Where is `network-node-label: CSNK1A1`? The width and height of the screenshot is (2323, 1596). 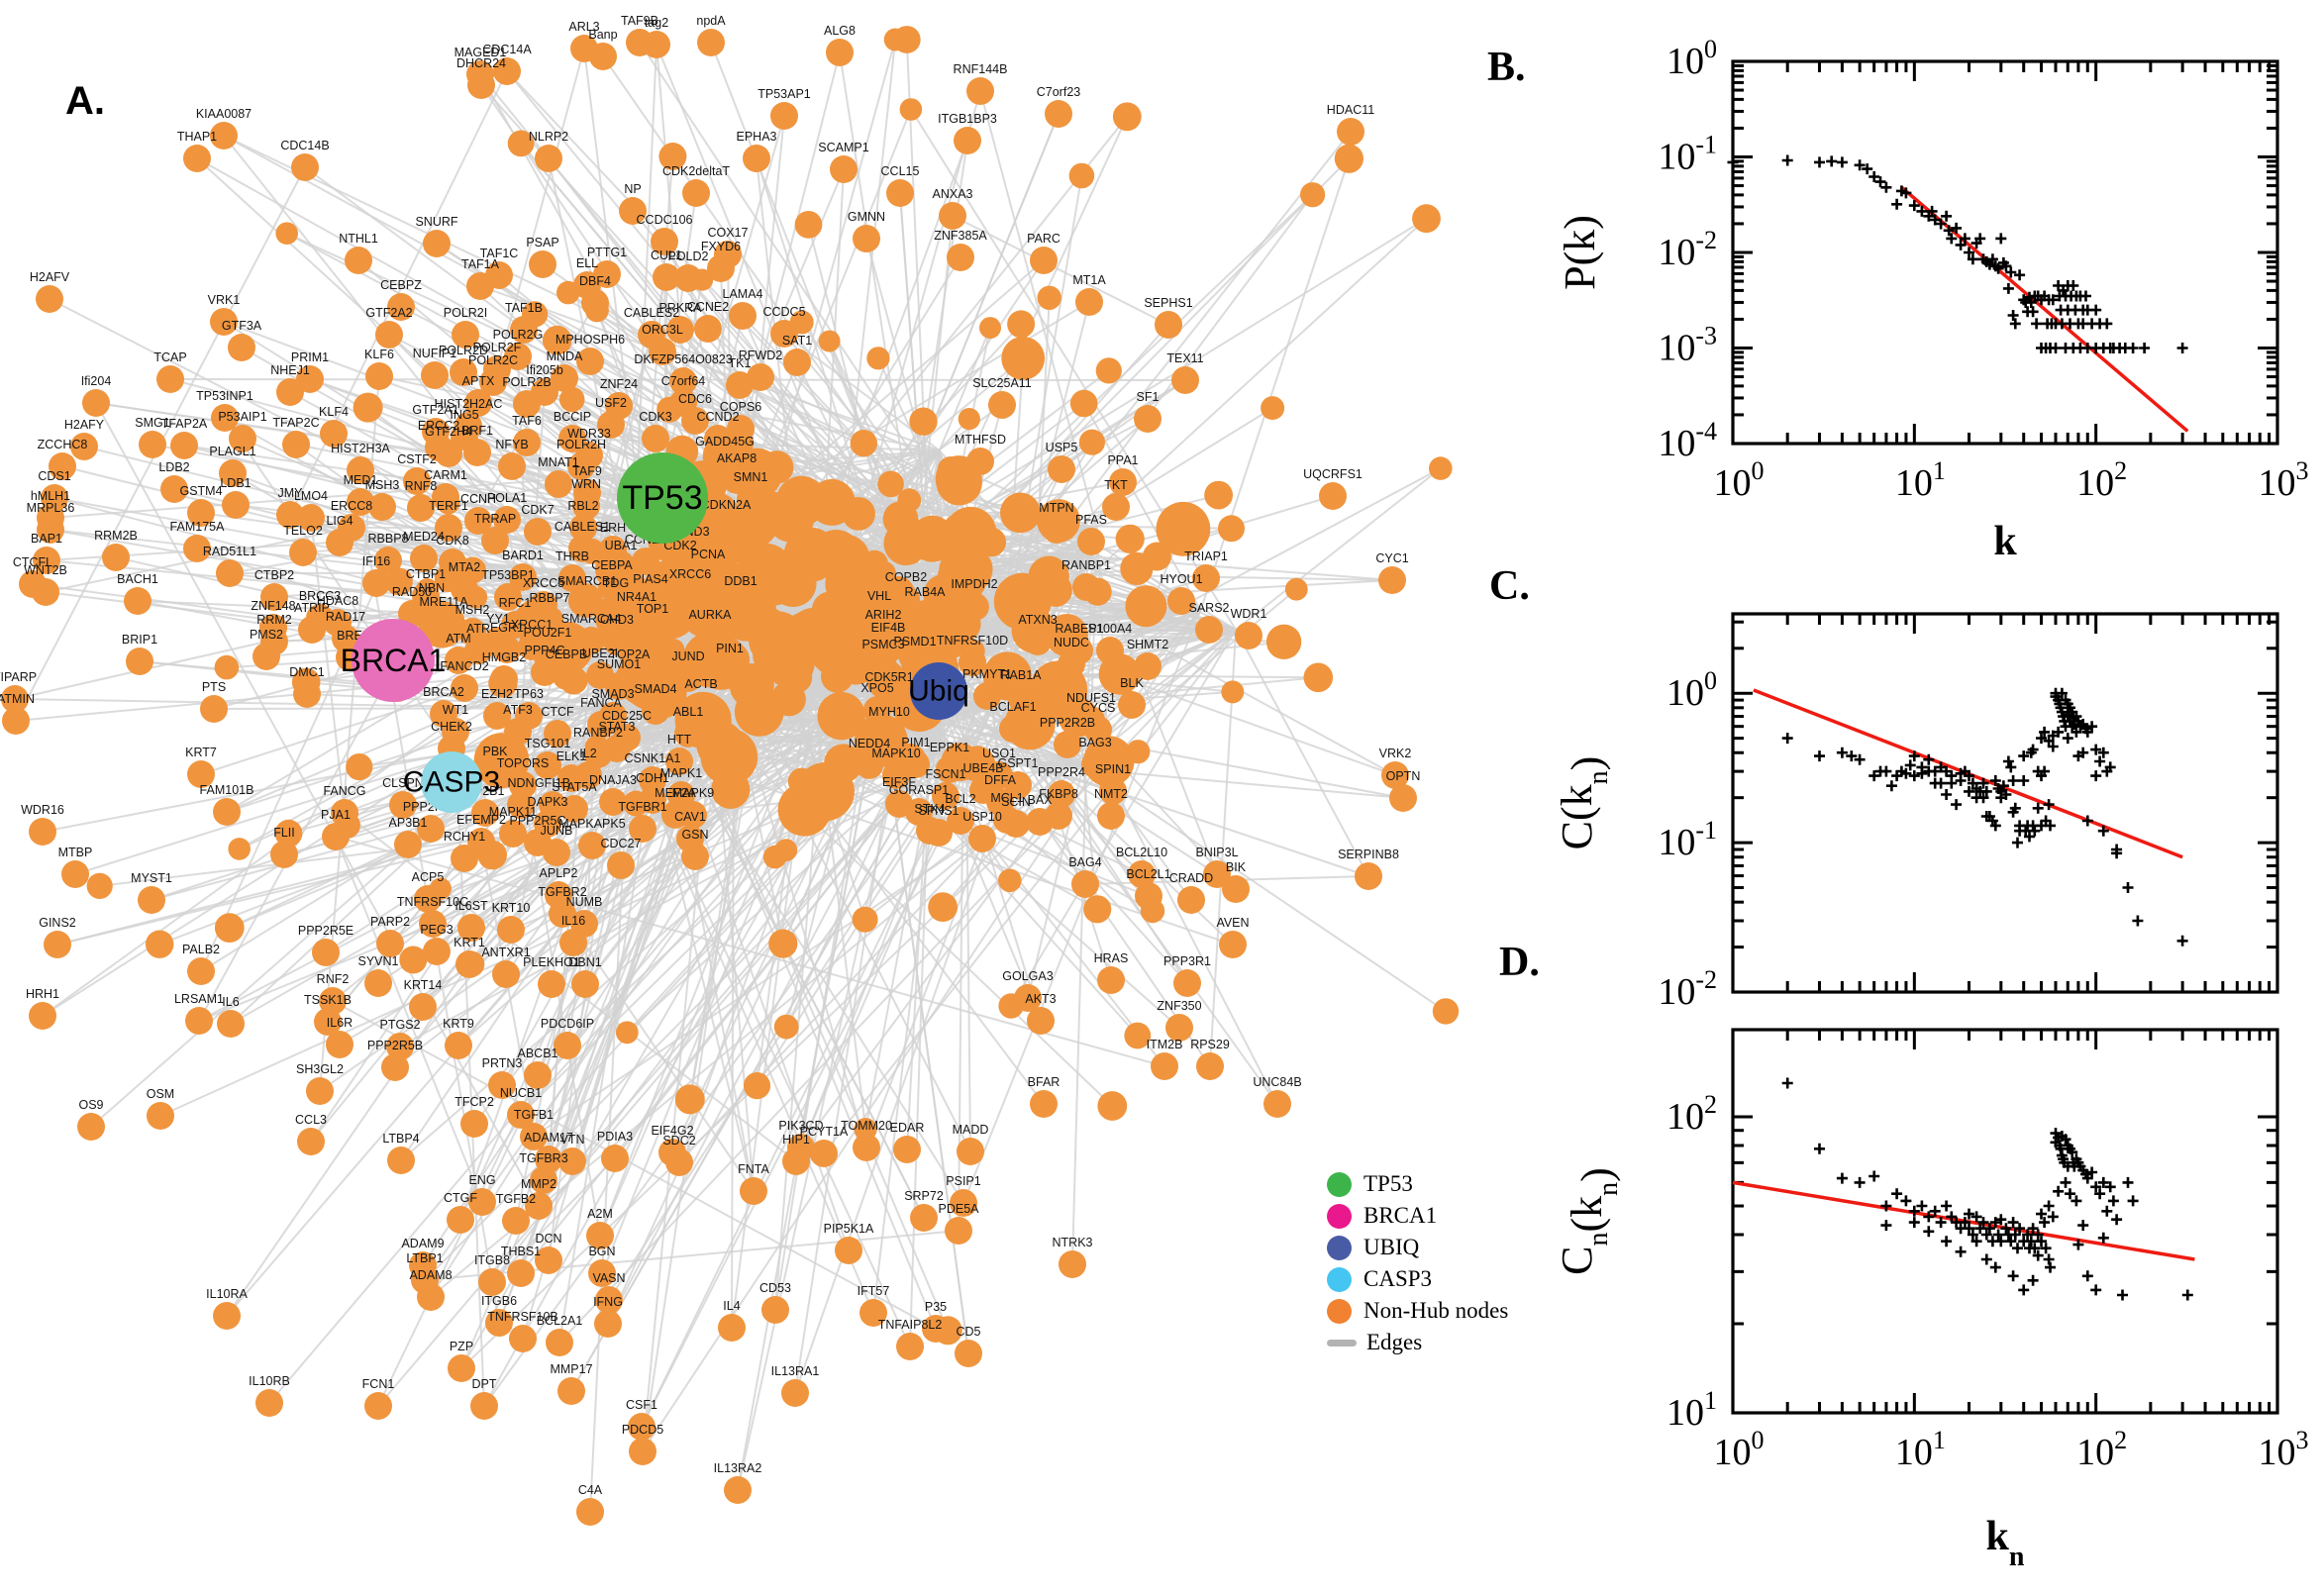
network-node-label: CSNK1A1 is located at coordinates (653, 758).